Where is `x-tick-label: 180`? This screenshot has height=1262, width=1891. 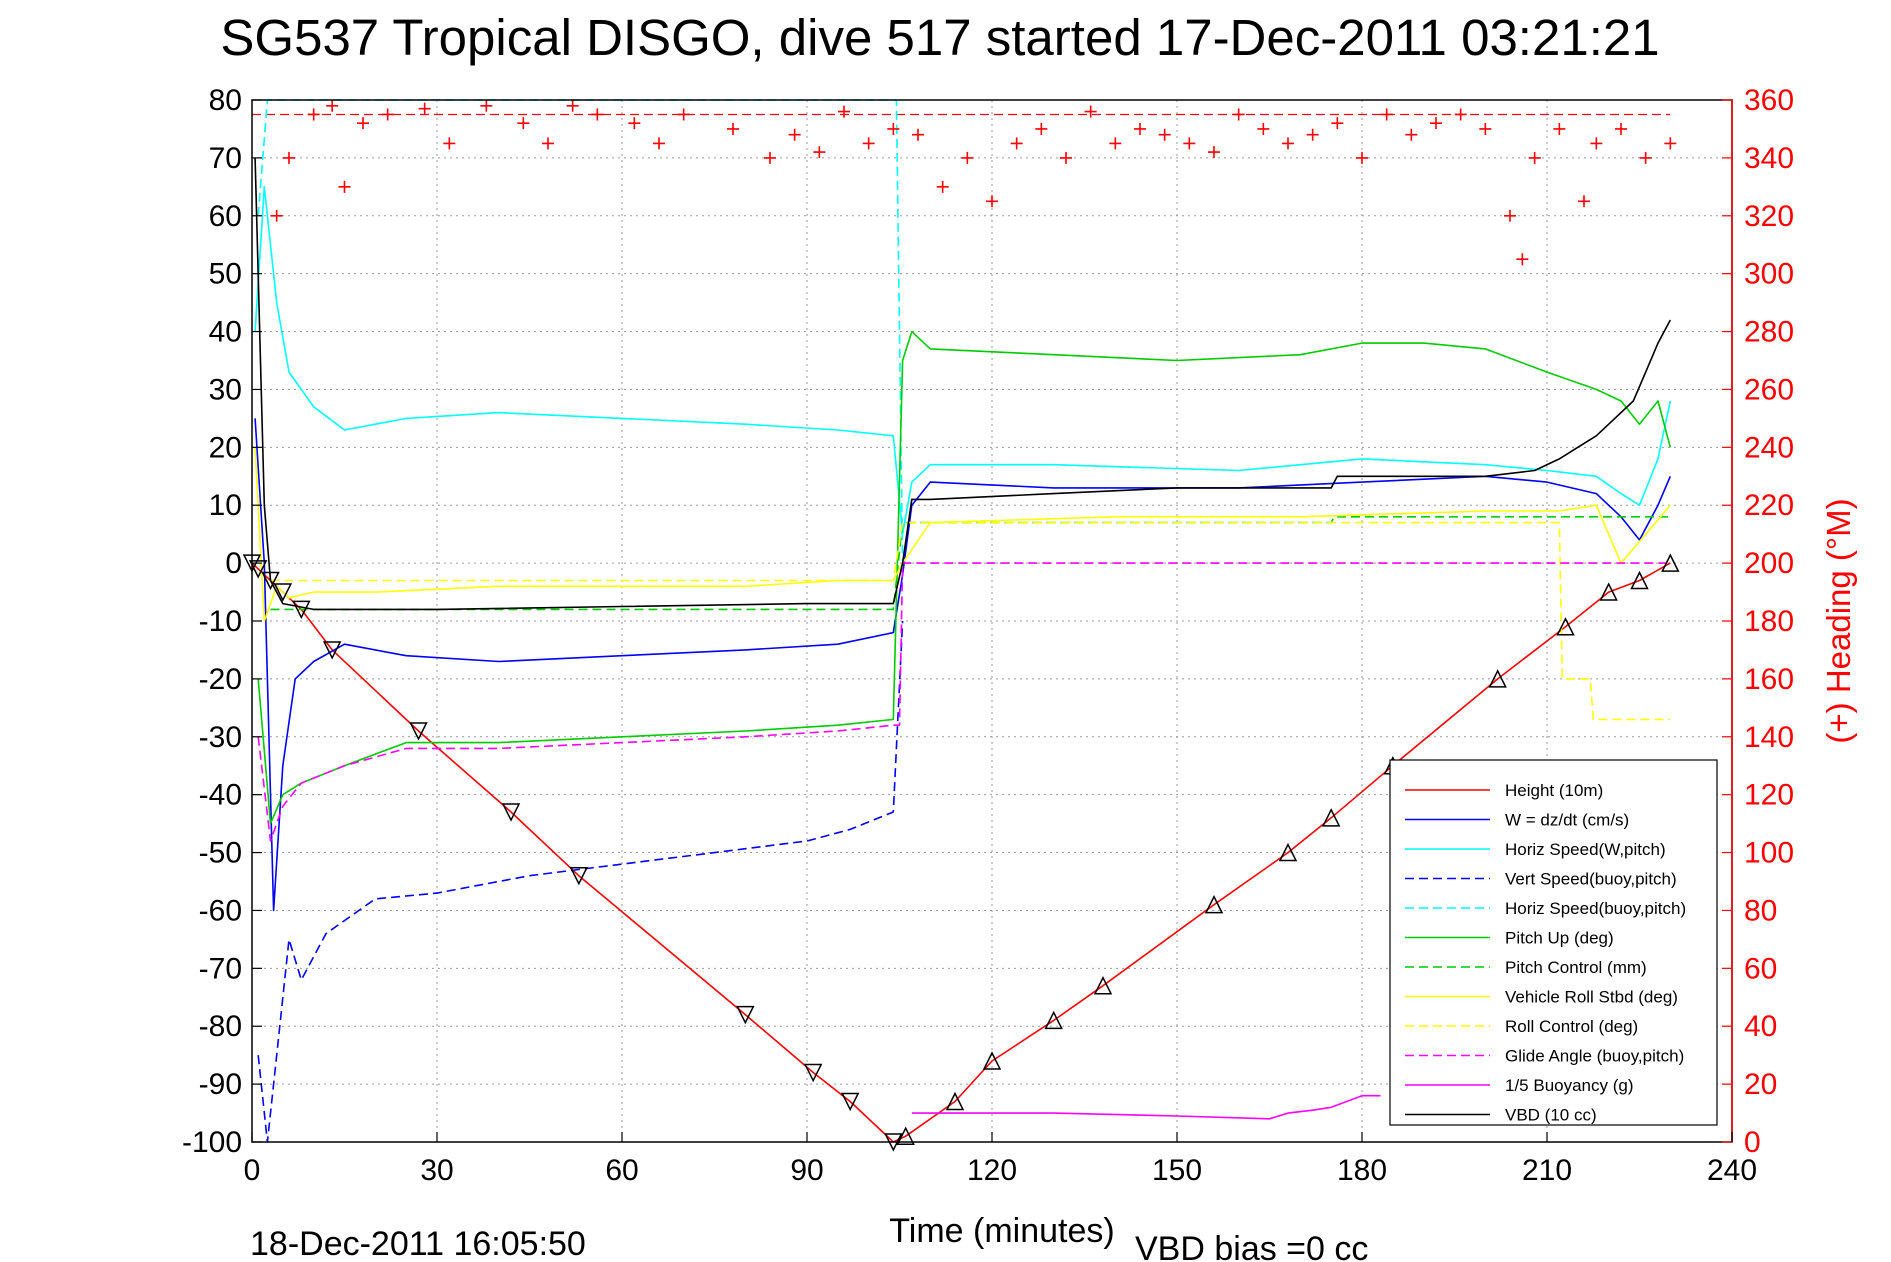
x-tick-label: 180 is located at coordinates (1362, 1170).